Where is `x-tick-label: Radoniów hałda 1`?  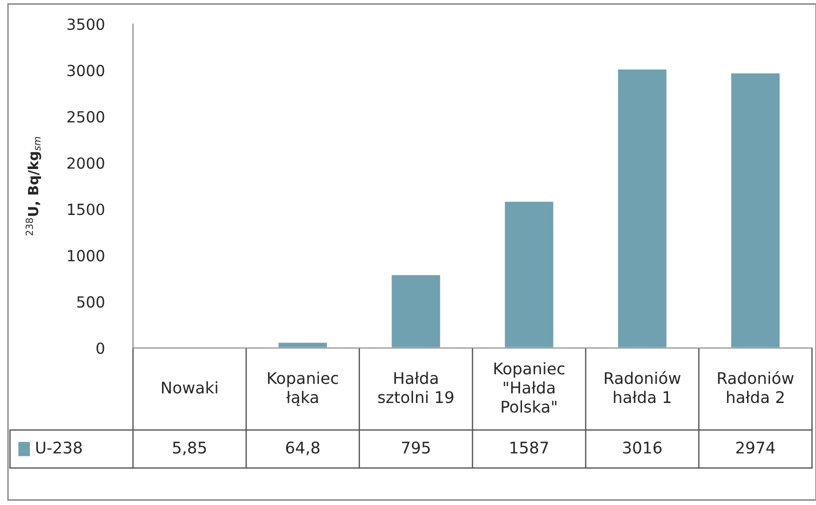
x-tick-label: Radoniów hałda 1 is located at coordinates (642, 387).